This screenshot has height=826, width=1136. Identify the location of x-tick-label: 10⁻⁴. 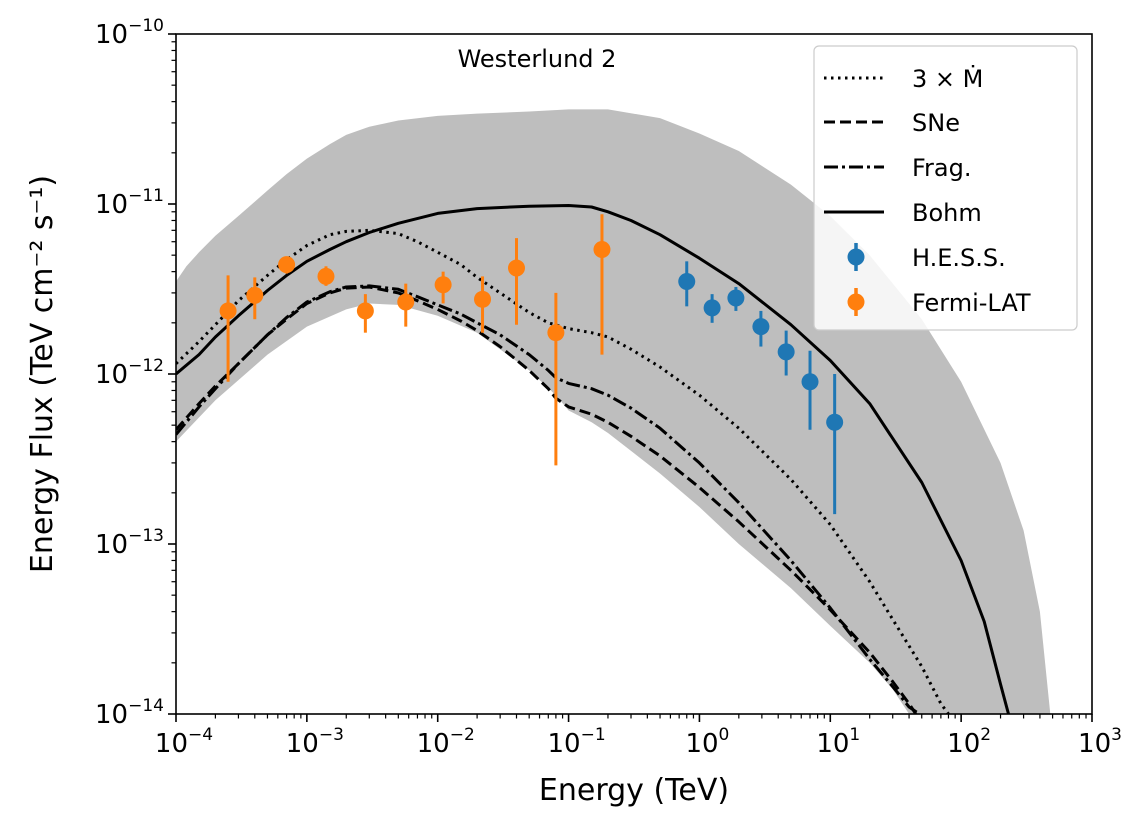
(184, 742).